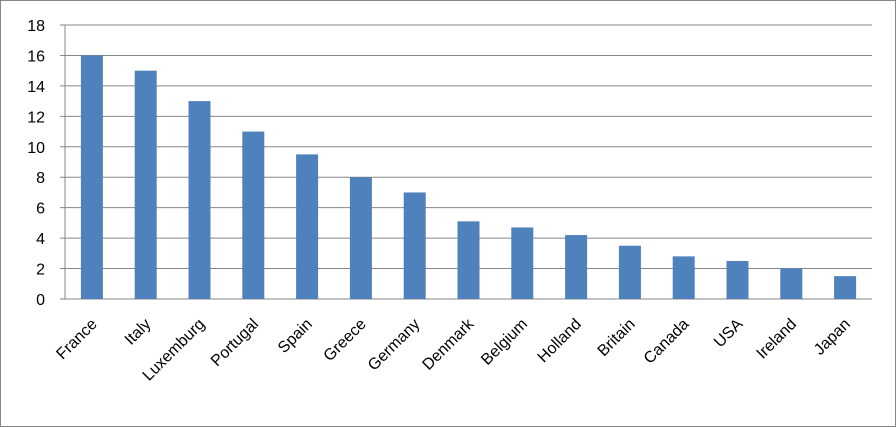 This screenshot has height=427, width=896. What do you see at coordinates (36, 148) in the screenshot?
I see `y-tick-label: 10` at bounding box center [36, 148].